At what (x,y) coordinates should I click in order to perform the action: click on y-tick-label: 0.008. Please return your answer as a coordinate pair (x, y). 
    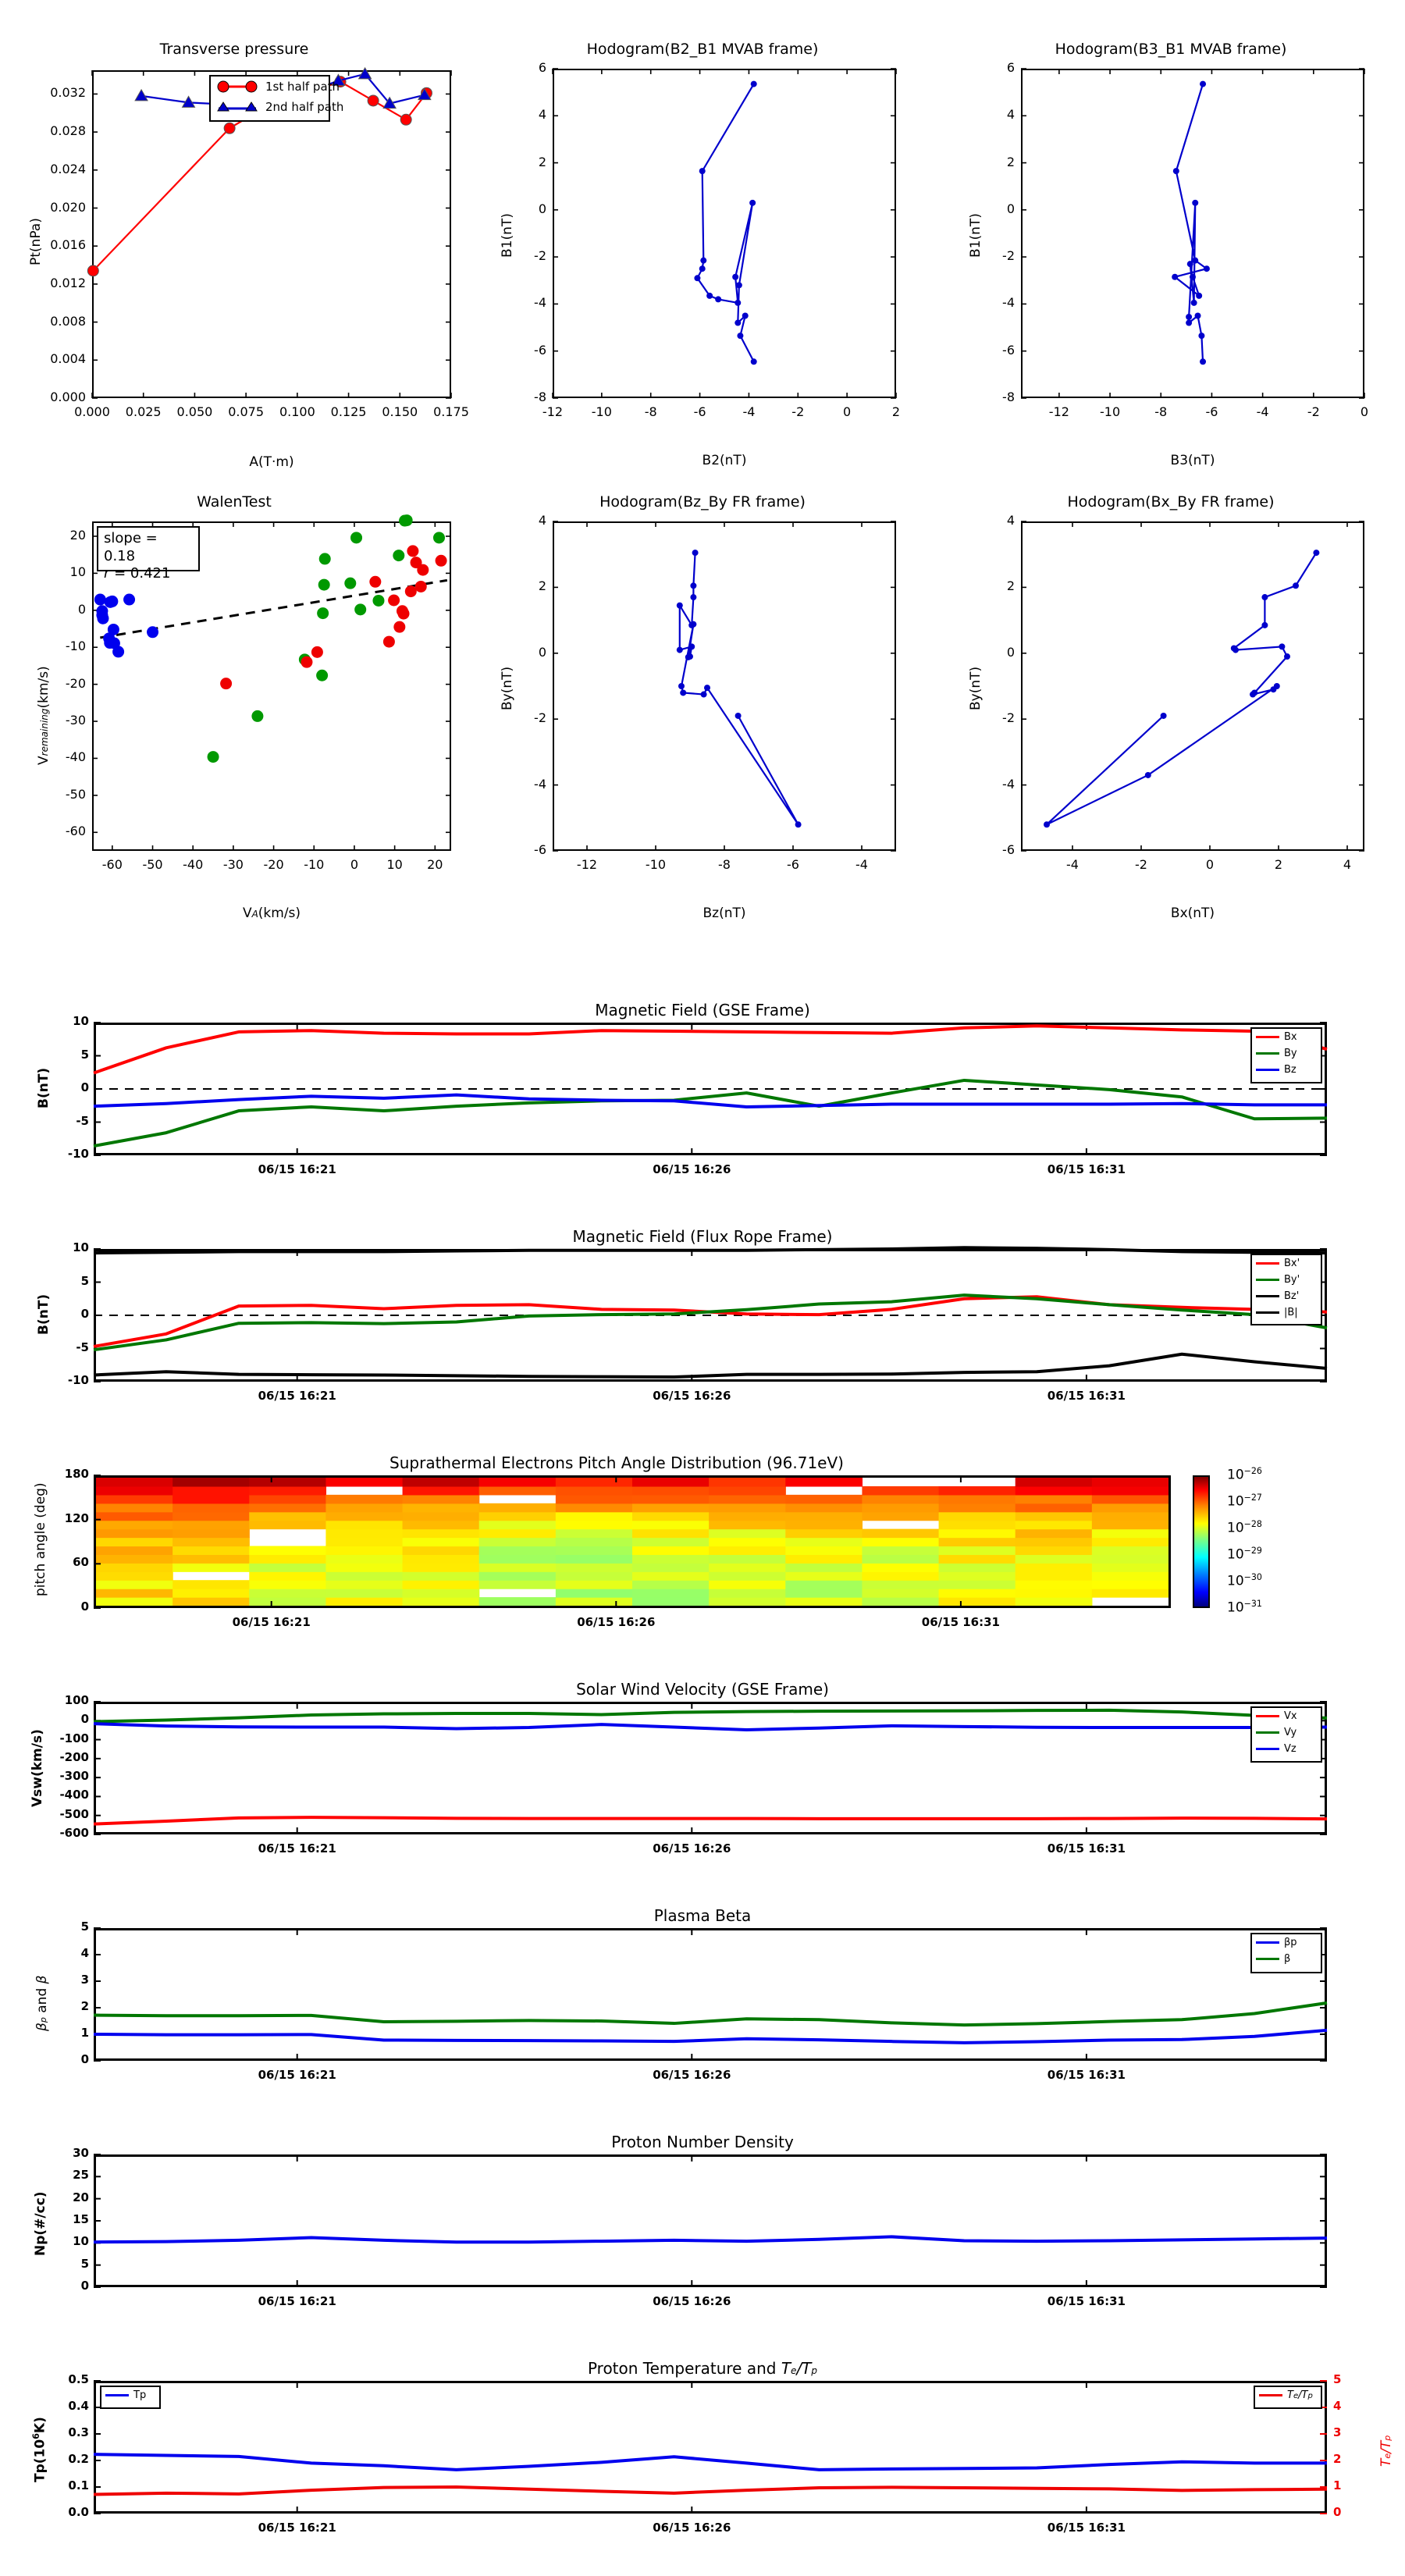
    Looking at the image, I should click on (68, 321).